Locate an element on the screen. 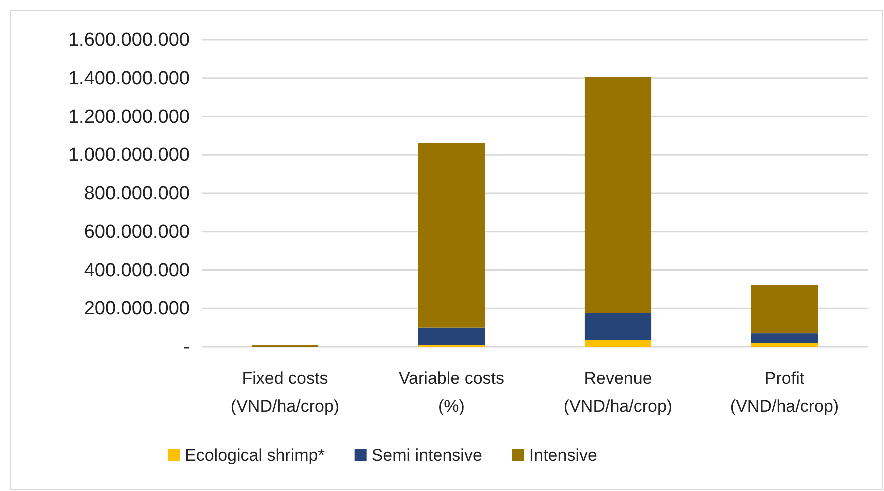 Image resolution: width=884 pixels, height=491 pixels. y-tick-label: 400.000.000 is located at coordinates (137, 271).